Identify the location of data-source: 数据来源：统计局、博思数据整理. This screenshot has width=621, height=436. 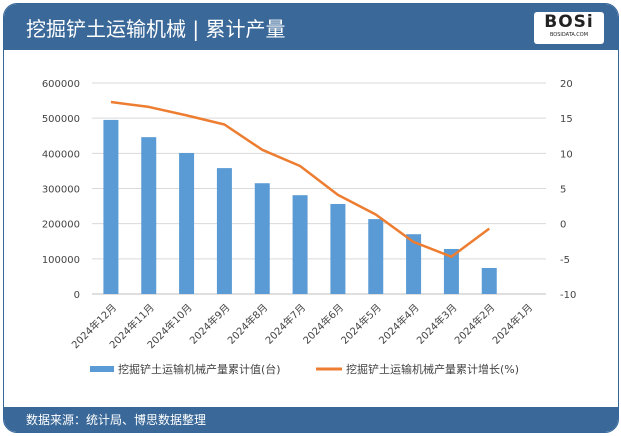
(116, 420).